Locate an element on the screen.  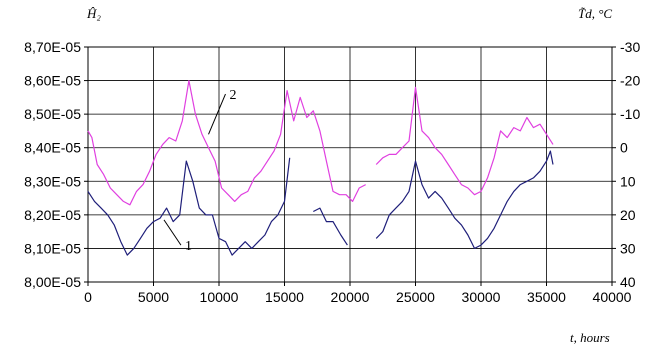
y-right-tick-label: -20 is located at coordinates (630, 81).